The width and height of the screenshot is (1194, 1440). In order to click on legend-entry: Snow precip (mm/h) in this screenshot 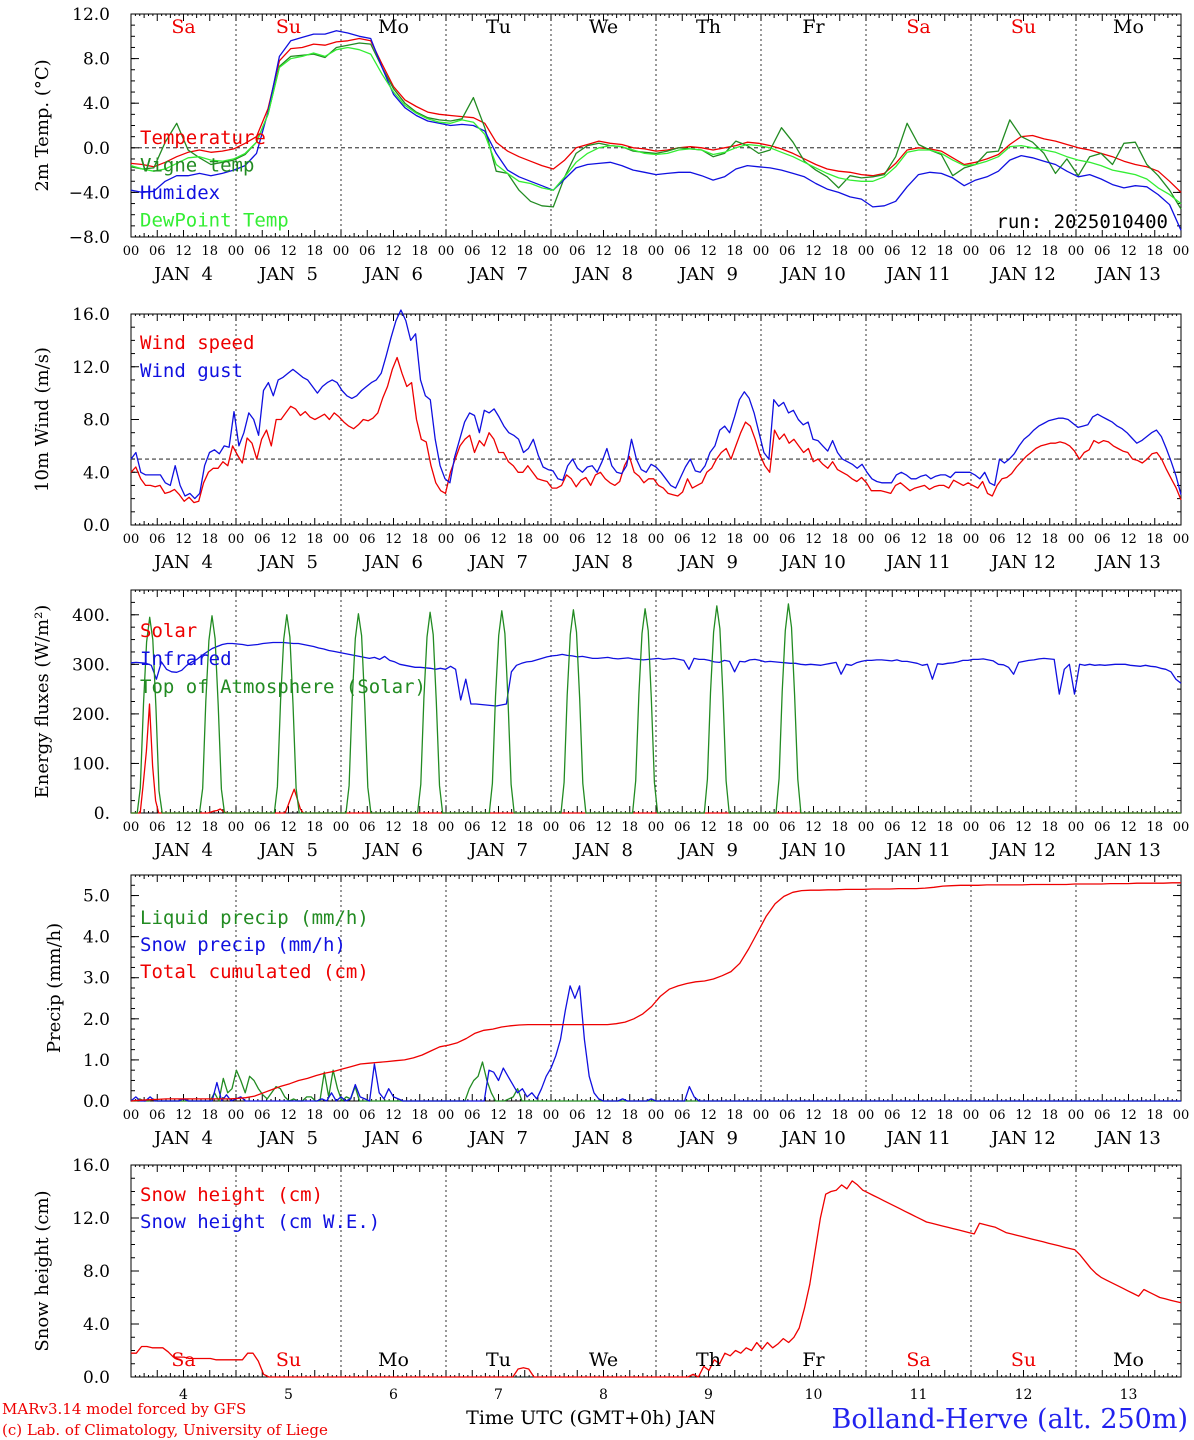, I will do `click(243, 945)`.